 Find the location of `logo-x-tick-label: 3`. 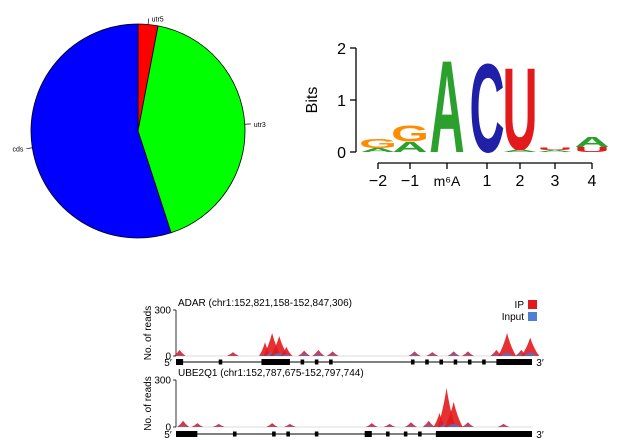

logo-x-tick-label: 3 is located at coordinates (555, 181).